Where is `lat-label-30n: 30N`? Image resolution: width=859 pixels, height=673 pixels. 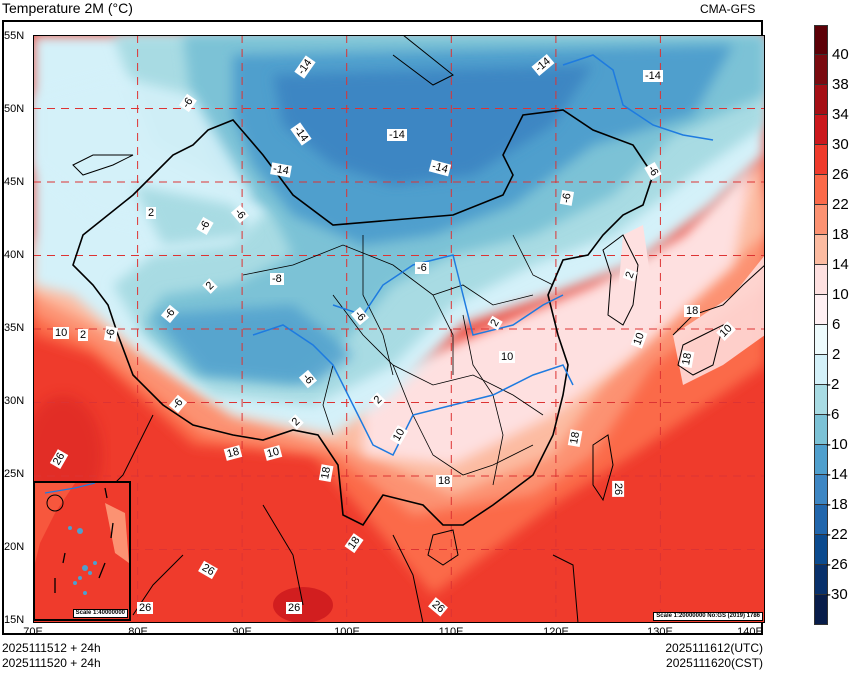 lat-label-30n: 30N is located at coordinates (14, 401).